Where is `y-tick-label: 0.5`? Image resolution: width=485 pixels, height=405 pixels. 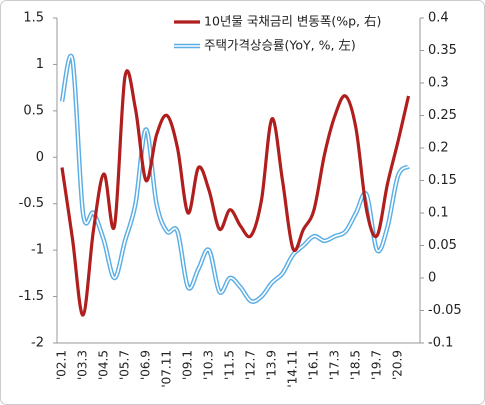 y-tick-label: 0.5 is located at coordinates (33, 110).